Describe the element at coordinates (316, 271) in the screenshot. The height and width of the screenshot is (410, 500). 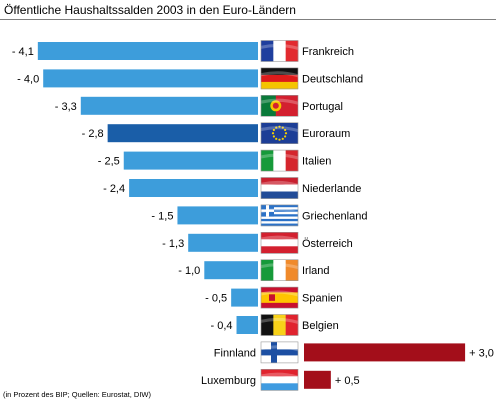
I see `country-label: Irland` at that location.